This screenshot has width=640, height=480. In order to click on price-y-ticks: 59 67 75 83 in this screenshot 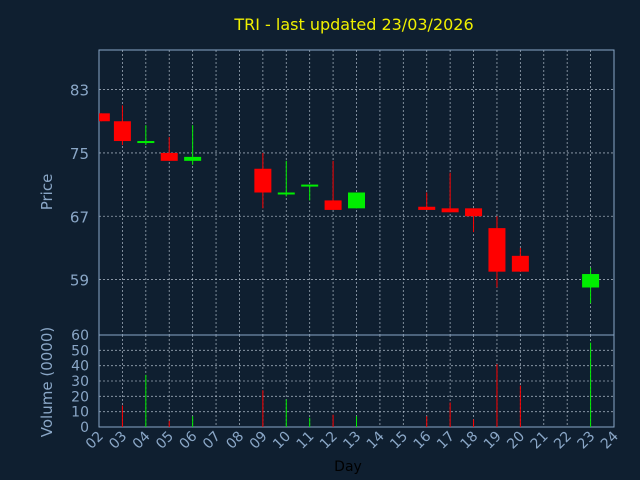, I will do `click(79, 186)`.